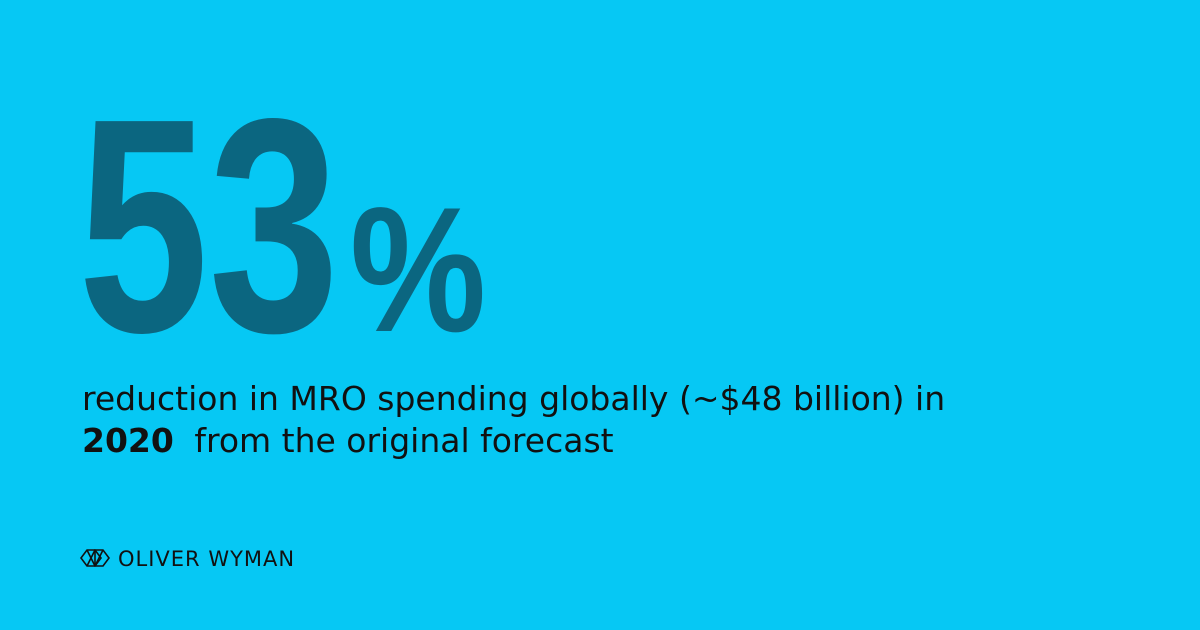 The height and width of the screenshot is (630, 1200). I want to click on stat-number: 53, so click(208, 225).